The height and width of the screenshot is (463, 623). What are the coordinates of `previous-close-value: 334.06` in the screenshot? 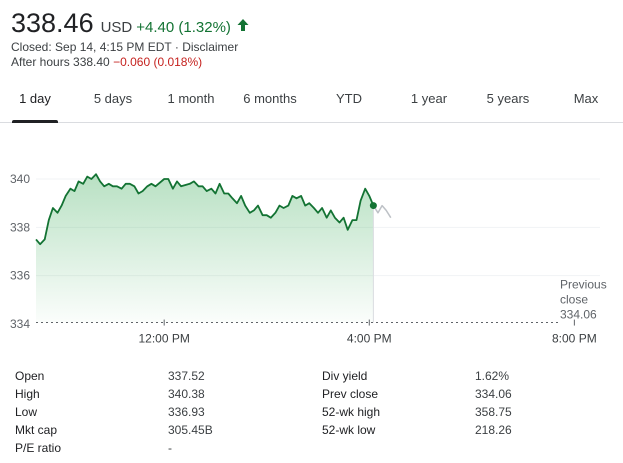 It's located at (578, 315).